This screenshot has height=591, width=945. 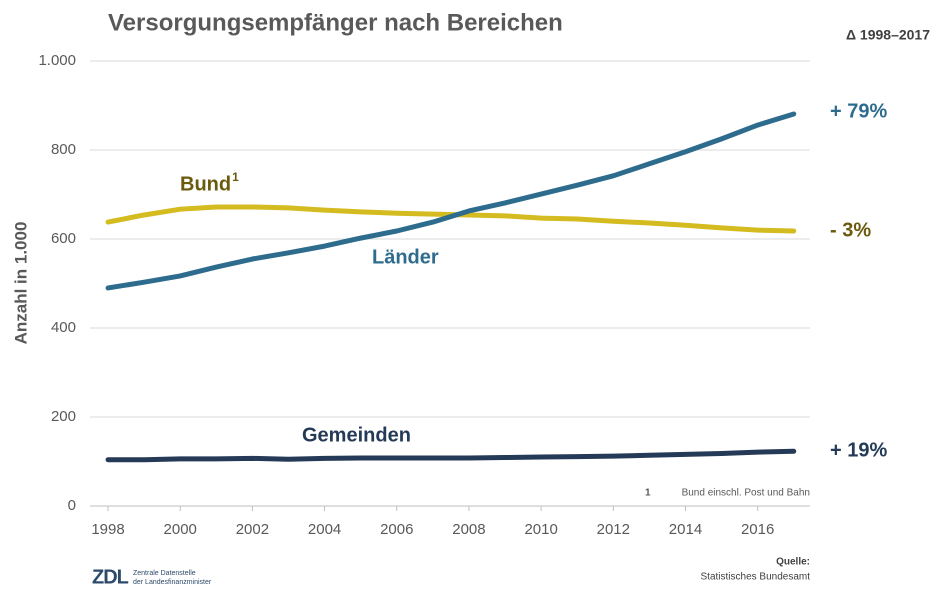 I want to click on x-tick-label: 1998, so click(x=107, y=529).